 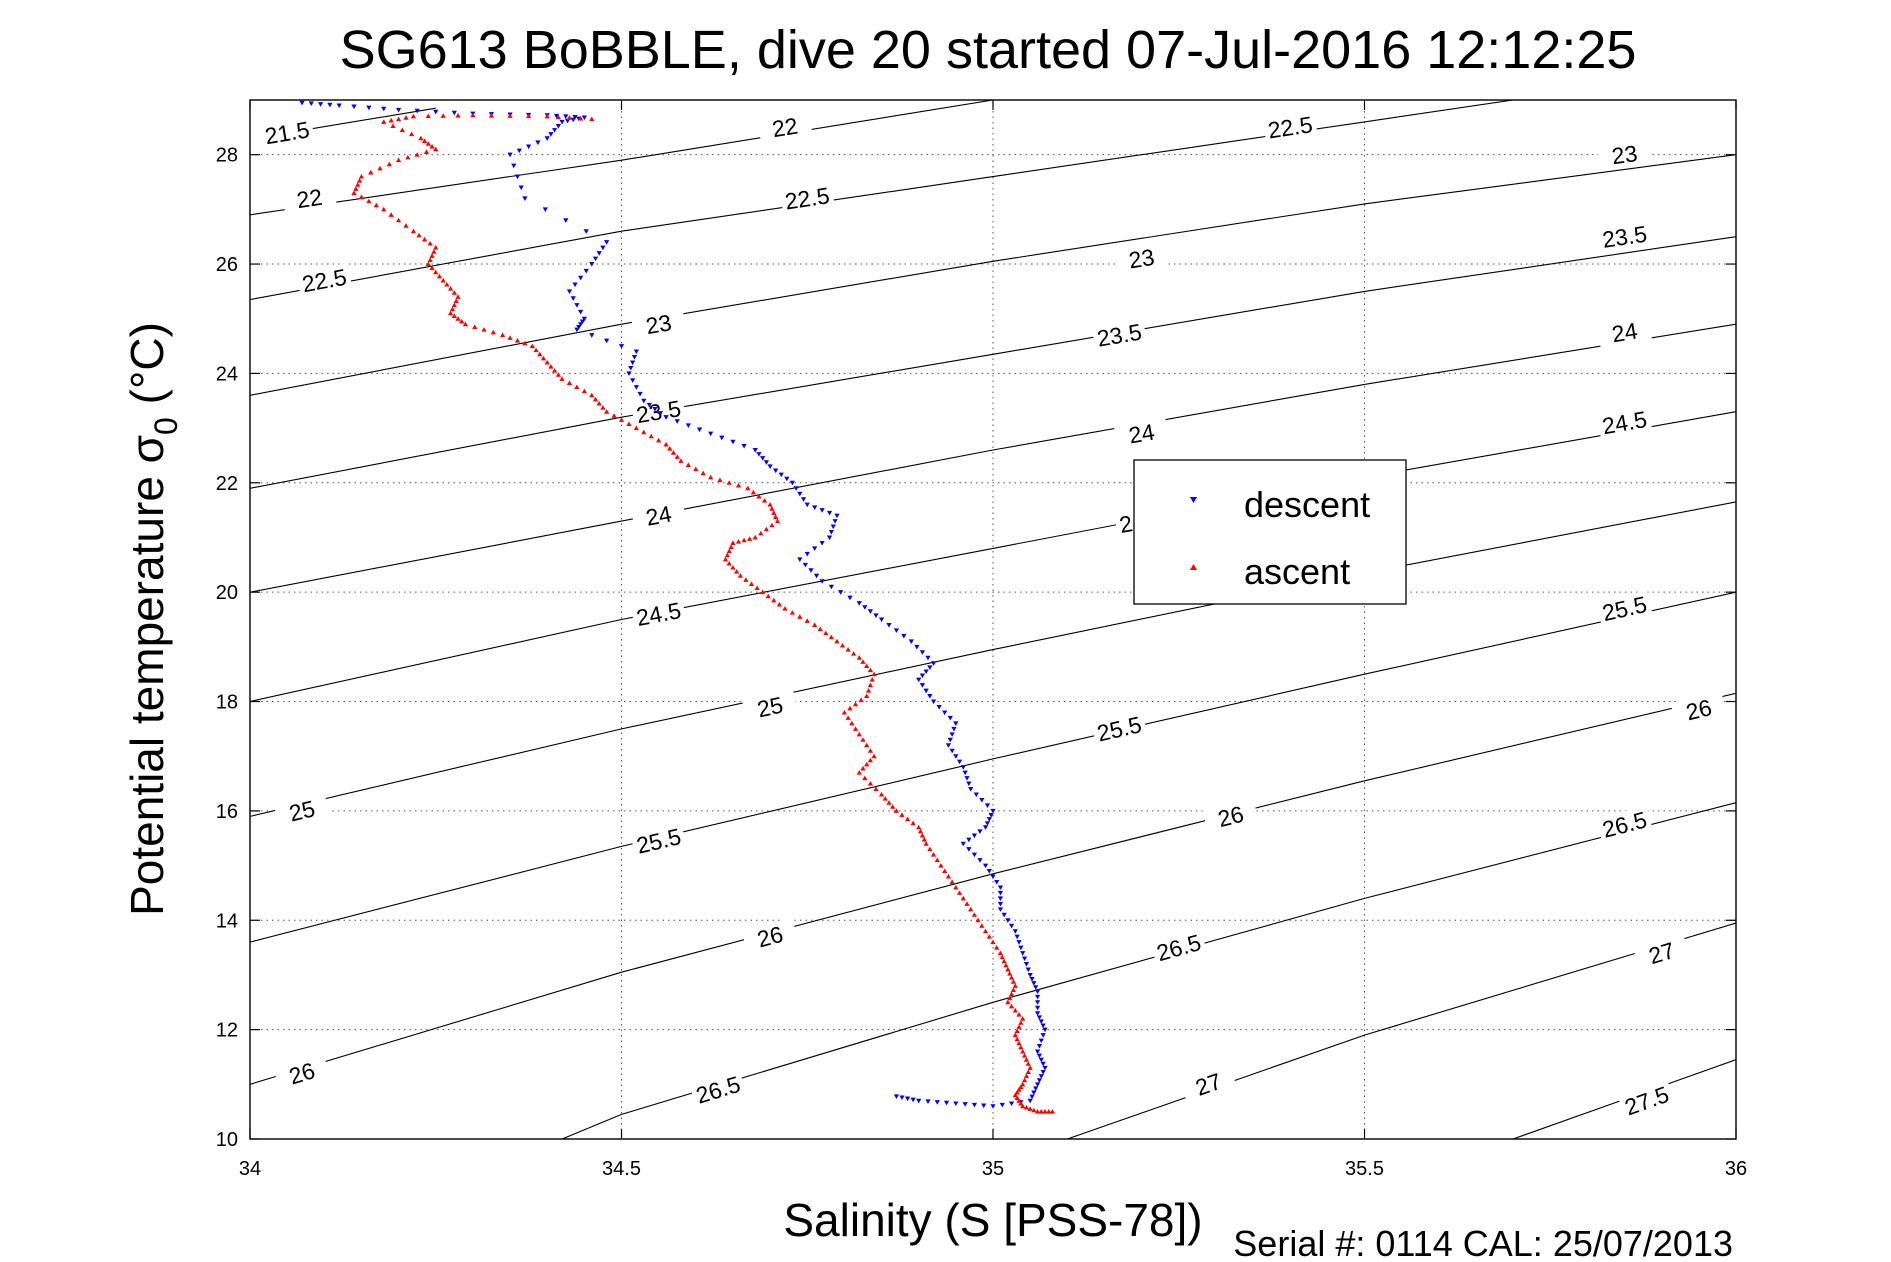 I want to click on y-tick-label: 10, so click(x=227, y=1140).